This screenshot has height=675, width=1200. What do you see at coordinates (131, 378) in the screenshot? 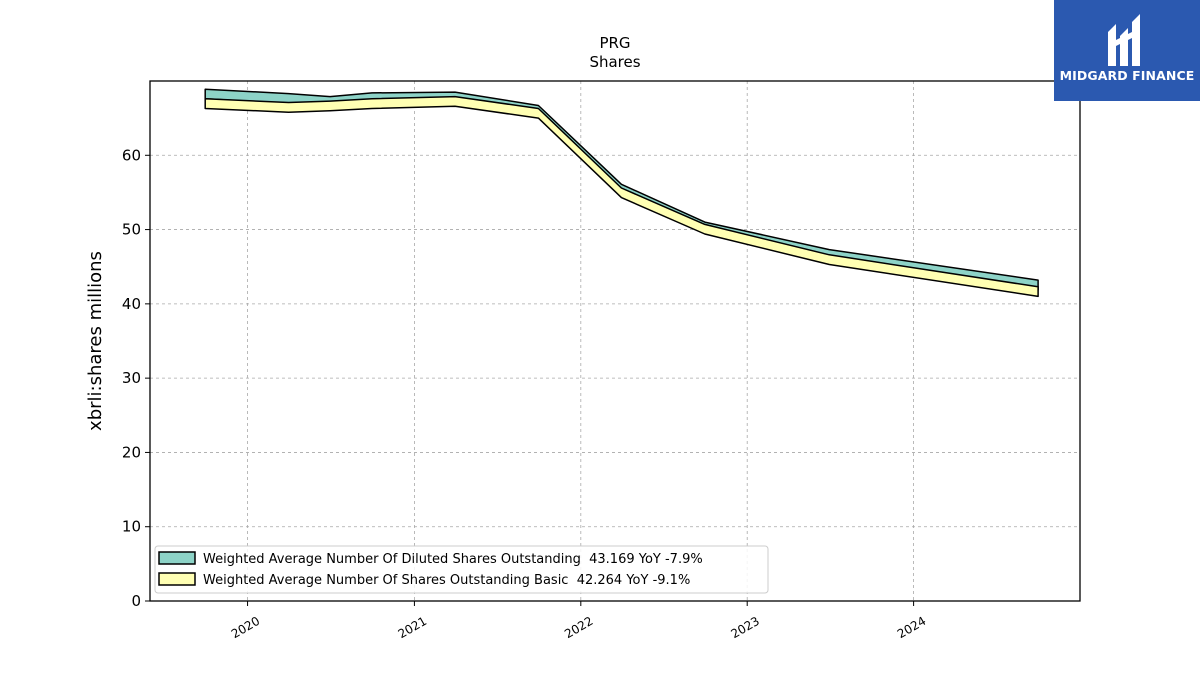
I see `y-tick-label: 30` at bounding box center [131, 378].